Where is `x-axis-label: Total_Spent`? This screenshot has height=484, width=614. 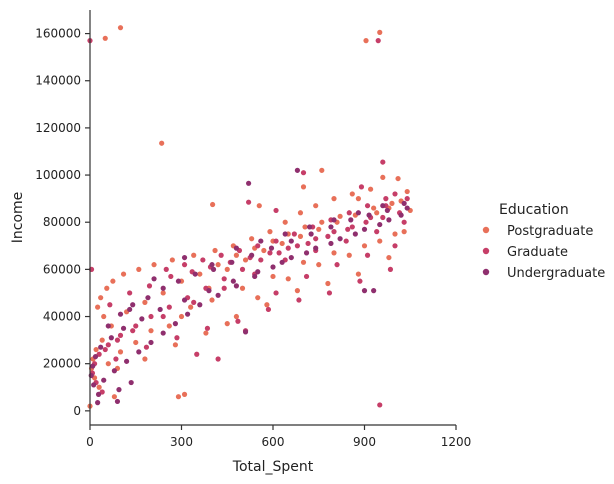
x-axis-label: Total_Spent is located at coordinates (273, 467).